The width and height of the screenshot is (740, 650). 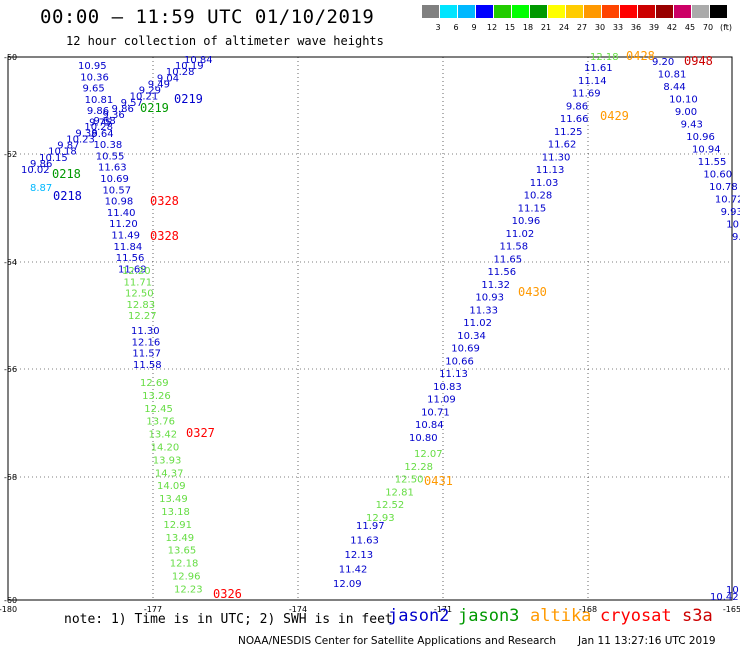 What do you see at coordinates (164, 201) in the screenshot?
I see `pass-time-tag: 0328` at bounding box center [164, 201].